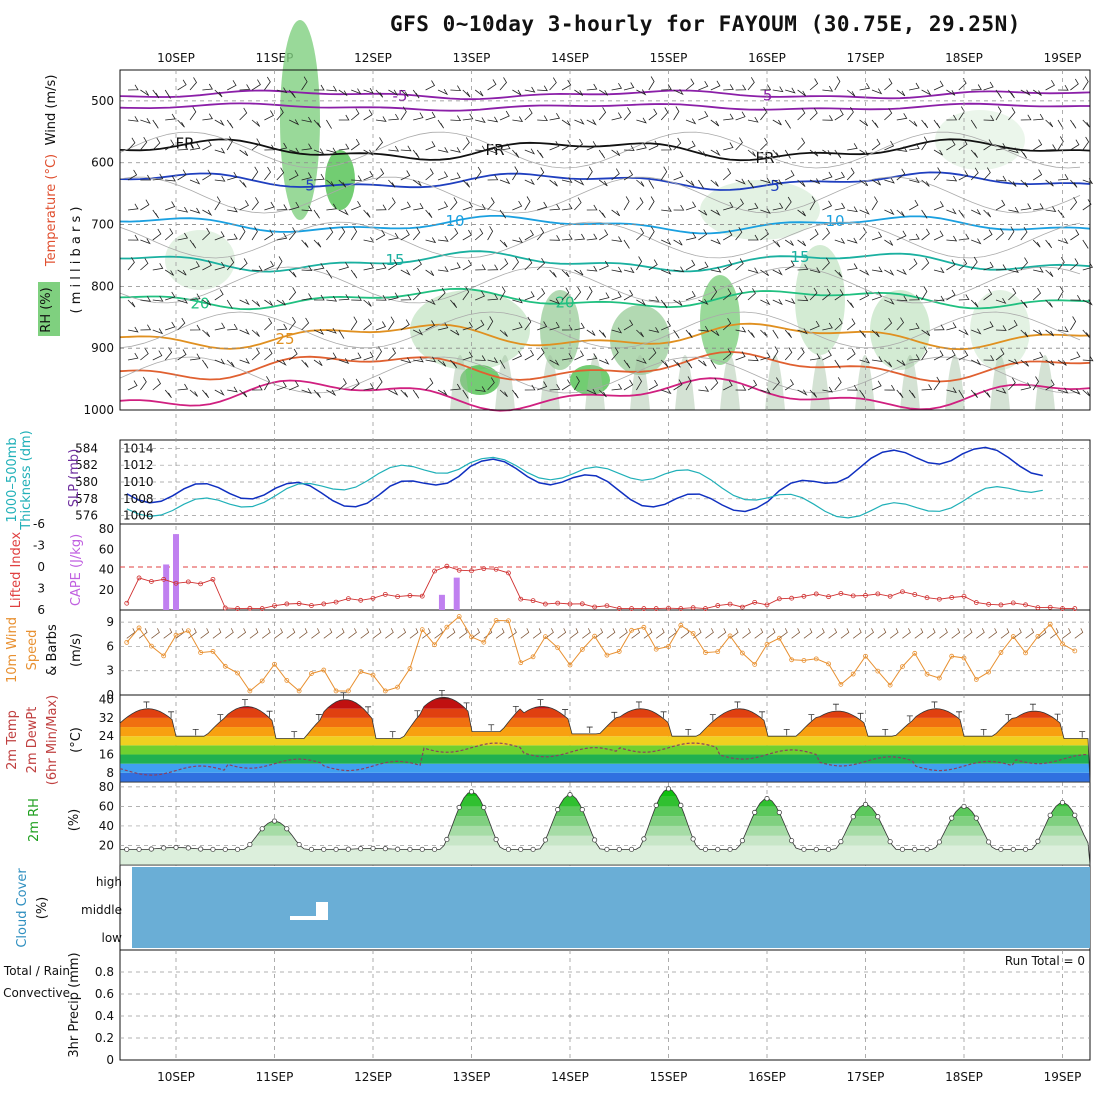  I want to click on ylabel-precip: 3hr Precip (mm), so click(74, 1004).